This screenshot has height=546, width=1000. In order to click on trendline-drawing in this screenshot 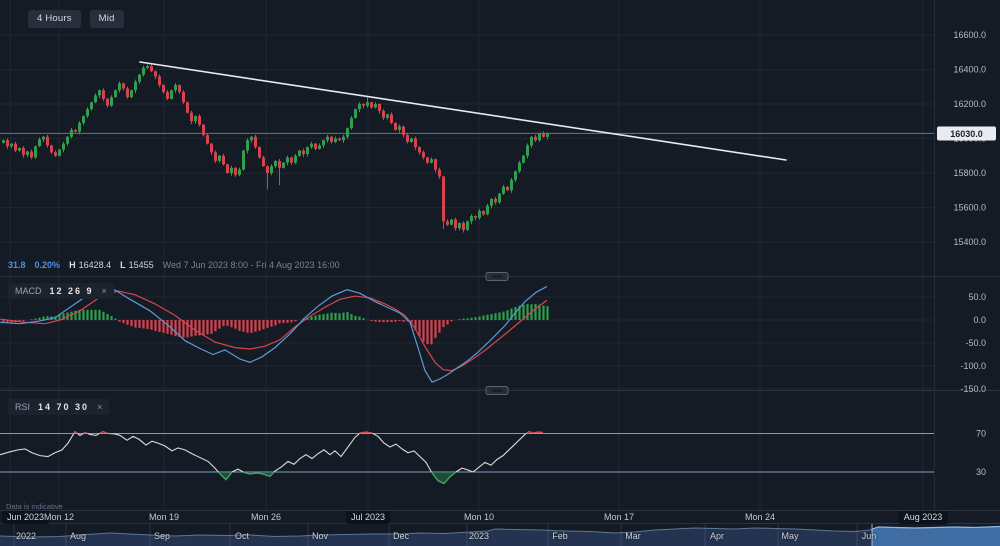, I will do `click(463, 111)`.